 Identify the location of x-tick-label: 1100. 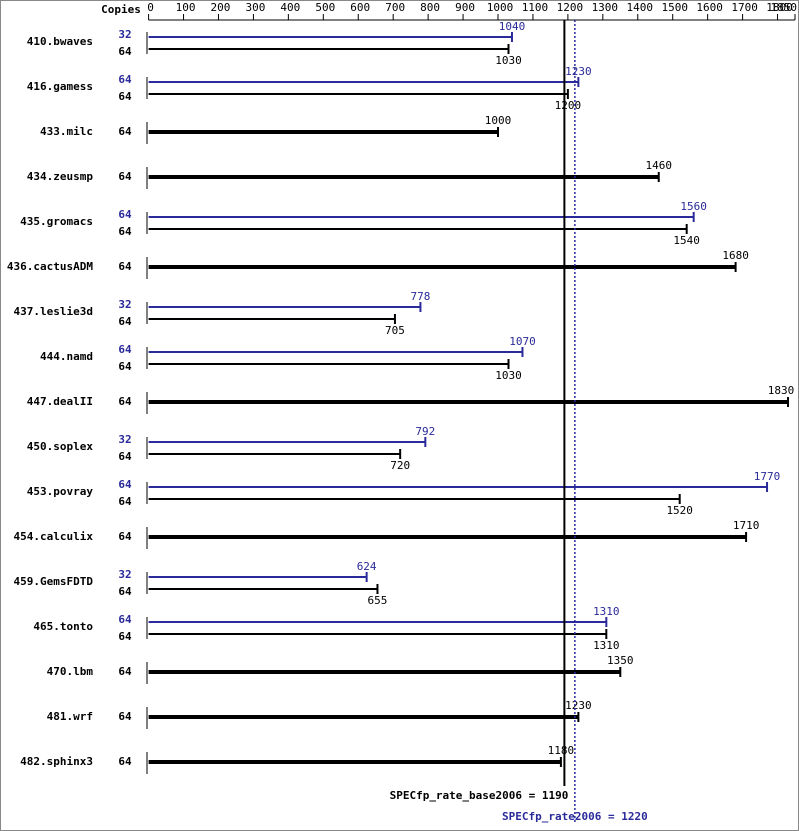
(535, 7).